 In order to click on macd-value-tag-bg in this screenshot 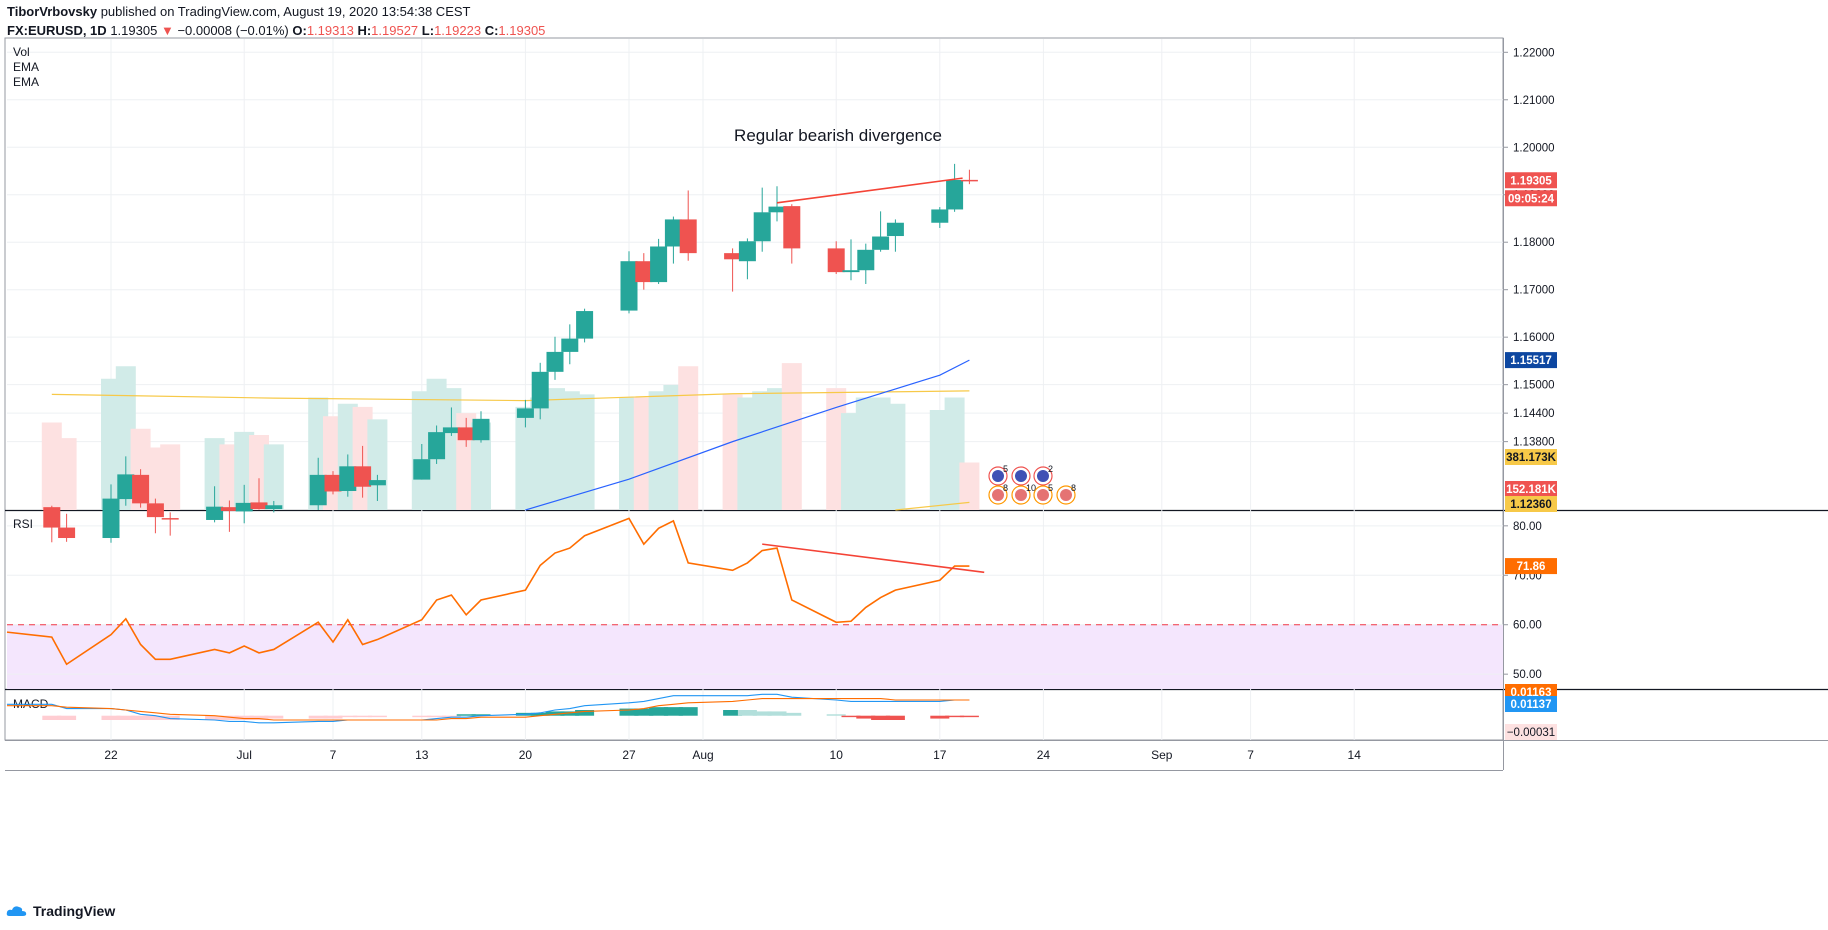, I will do `click(1531, 704)`.